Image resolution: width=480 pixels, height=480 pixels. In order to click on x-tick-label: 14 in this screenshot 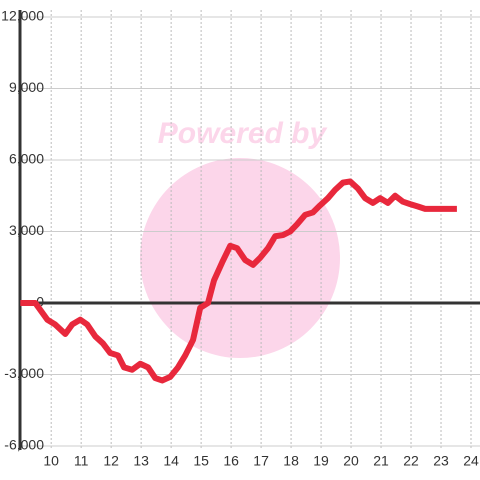, I will do `click(171, 461)`.